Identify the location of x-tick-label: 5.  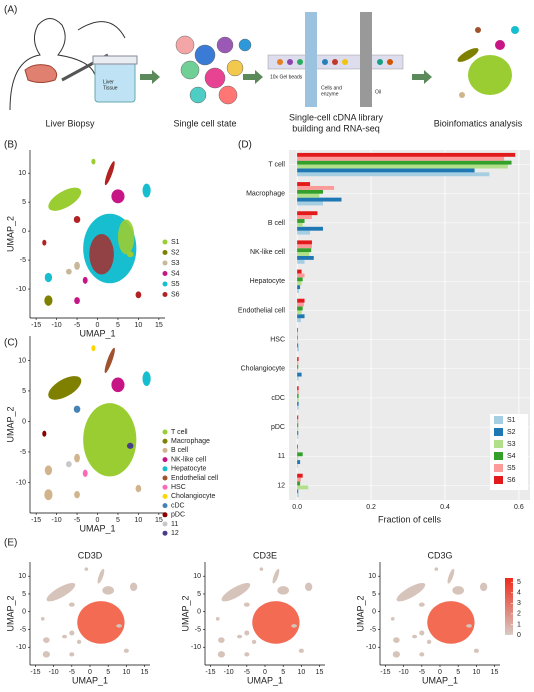
(283, 672).